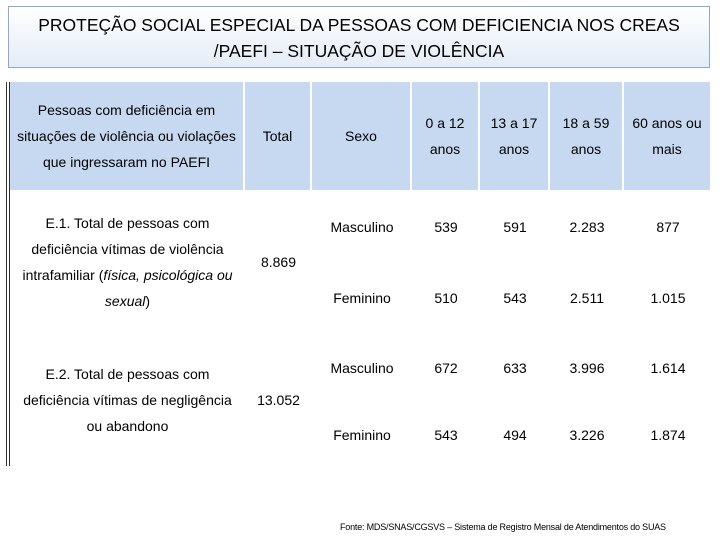 Image resolution: width=720 pixels, height=540 pixels. I want to click on group-total: 13.052, so click(278, 399).